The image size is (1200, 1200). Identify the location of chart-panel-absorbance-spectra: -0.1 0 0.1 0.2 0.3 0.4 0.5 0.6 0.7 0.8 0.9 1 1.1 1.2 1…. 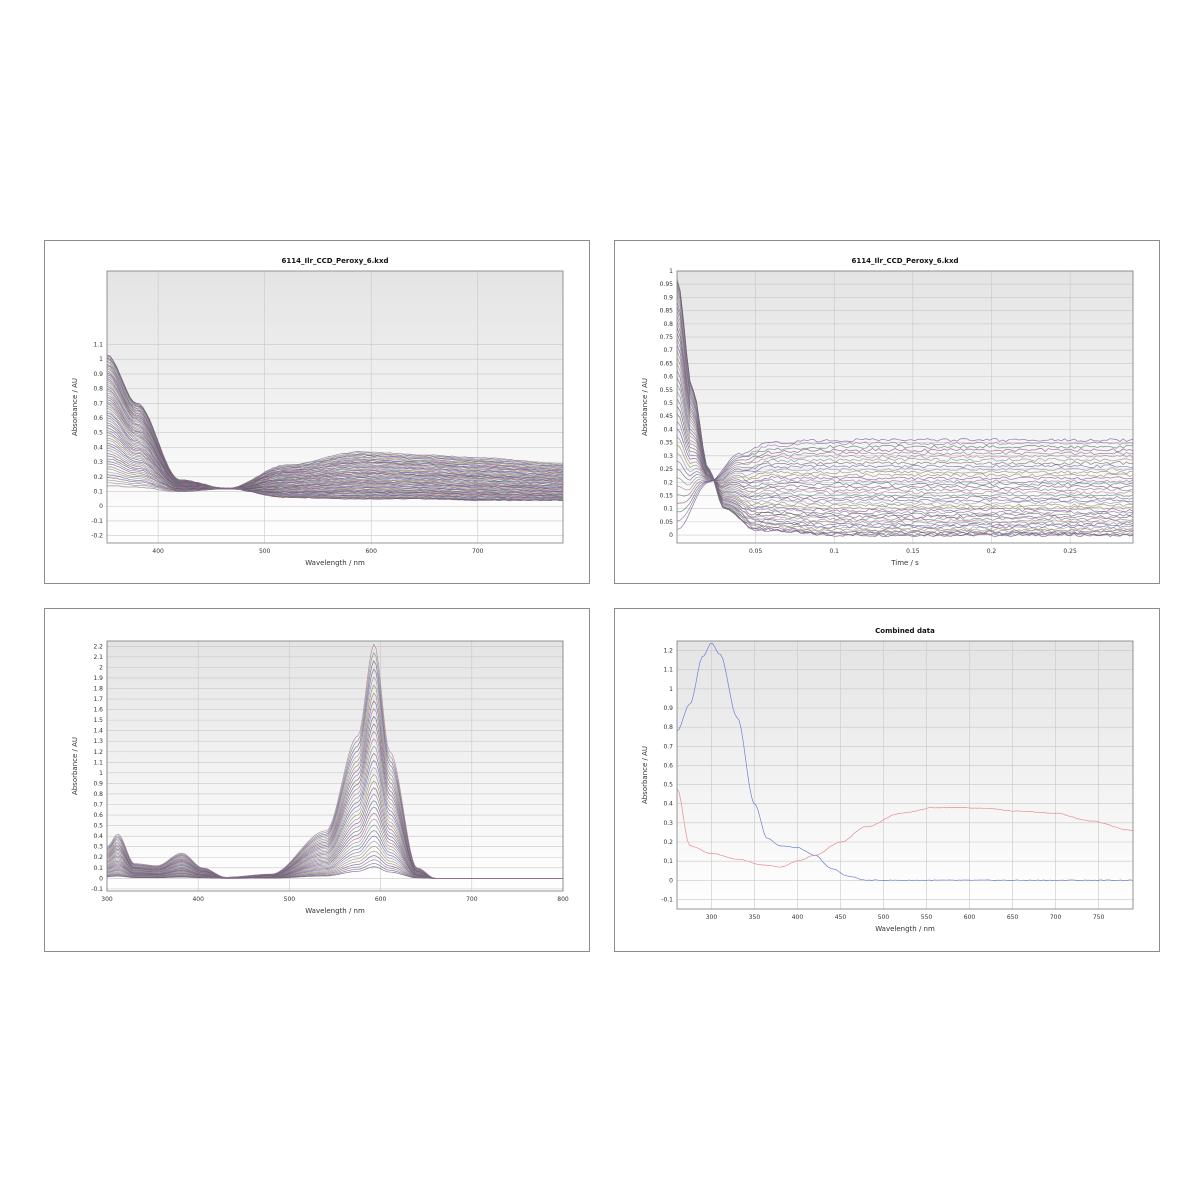
(317, 780).